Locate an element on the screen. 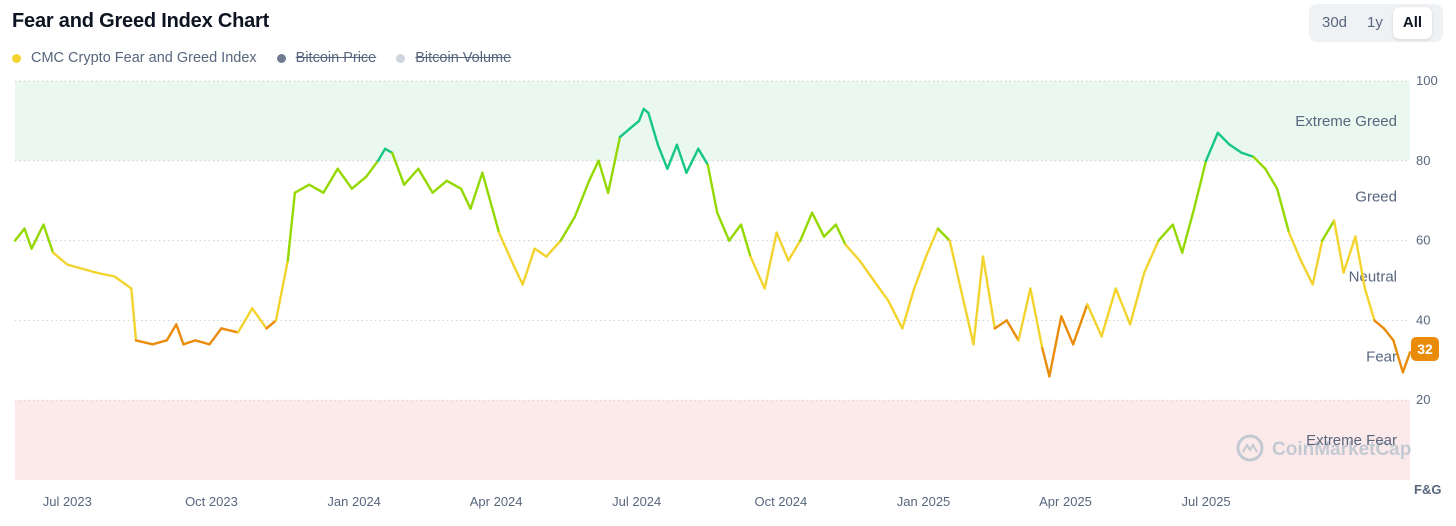  x-tick-label: Oct 2023 is located at coordinates (211, 501).